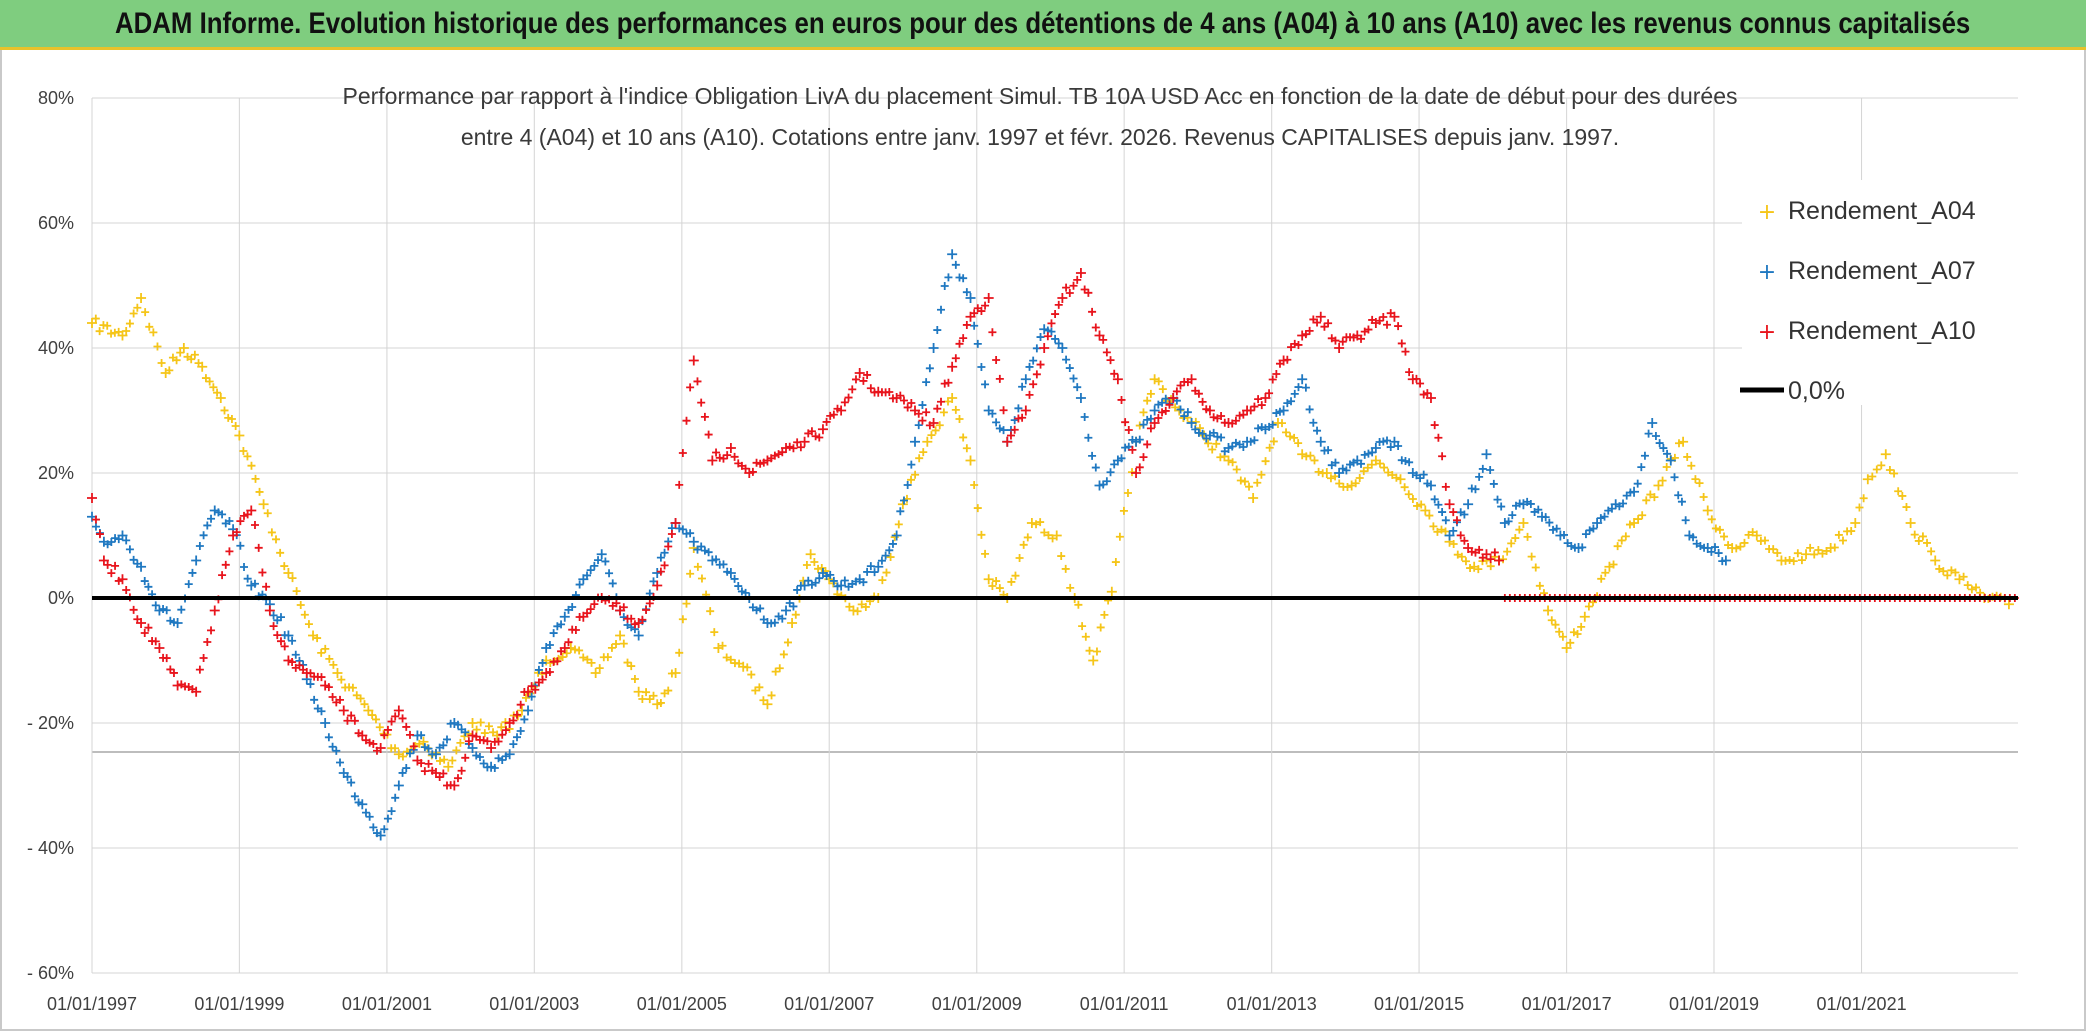 The height and width of the screenshot is (1031, 2086). Describe the element at coordinates (1882, 271) in the screenshot. I see `legend-label-a07: Rendement_A07` at that location.